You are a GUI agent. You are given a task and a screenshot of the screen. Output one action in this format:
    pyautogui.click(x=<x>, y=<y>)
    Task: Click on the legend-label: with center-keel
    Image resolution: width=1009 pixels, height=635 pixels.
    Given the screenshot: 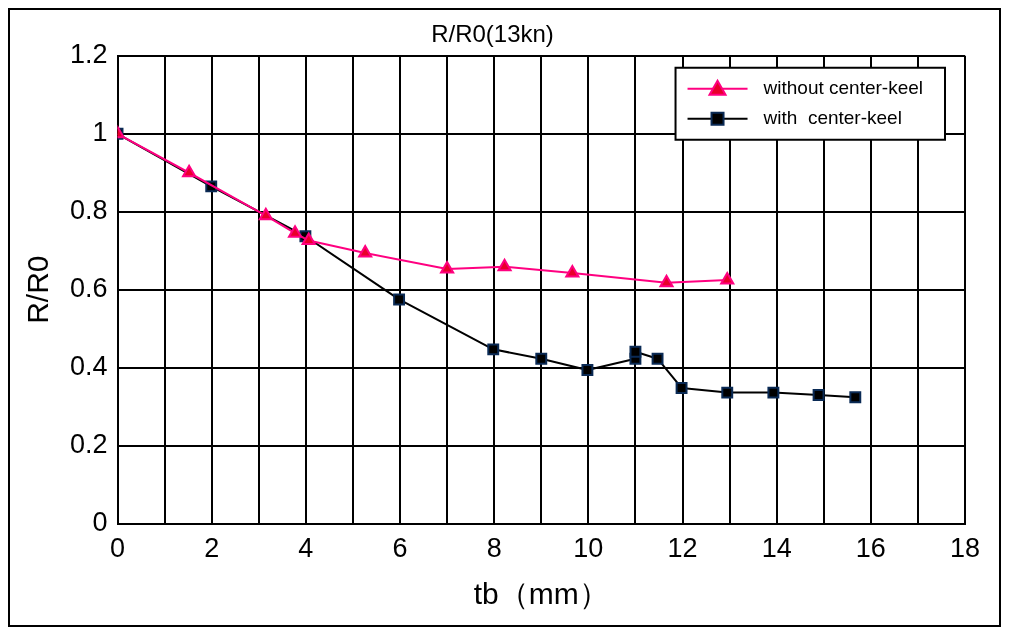 What is the action you would take?
    pyautogui.click(x=832, y=118)
    